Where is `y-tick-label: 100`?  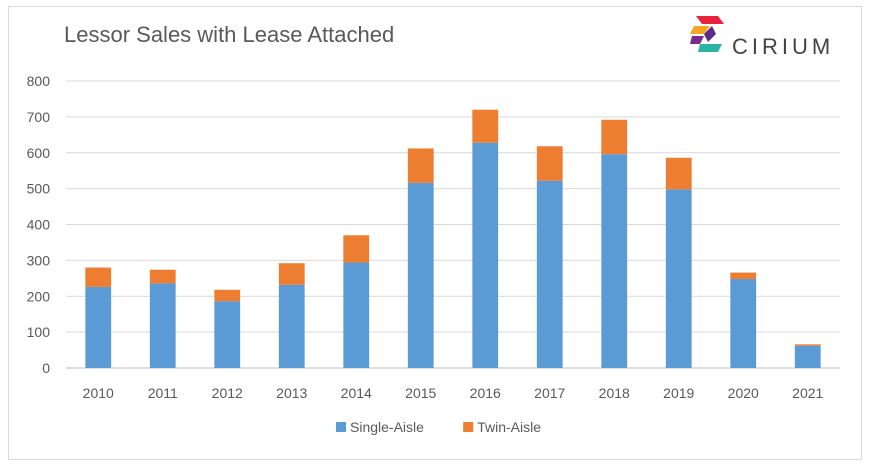 y-tick-label: 100 is located at coordinates (39, 332).